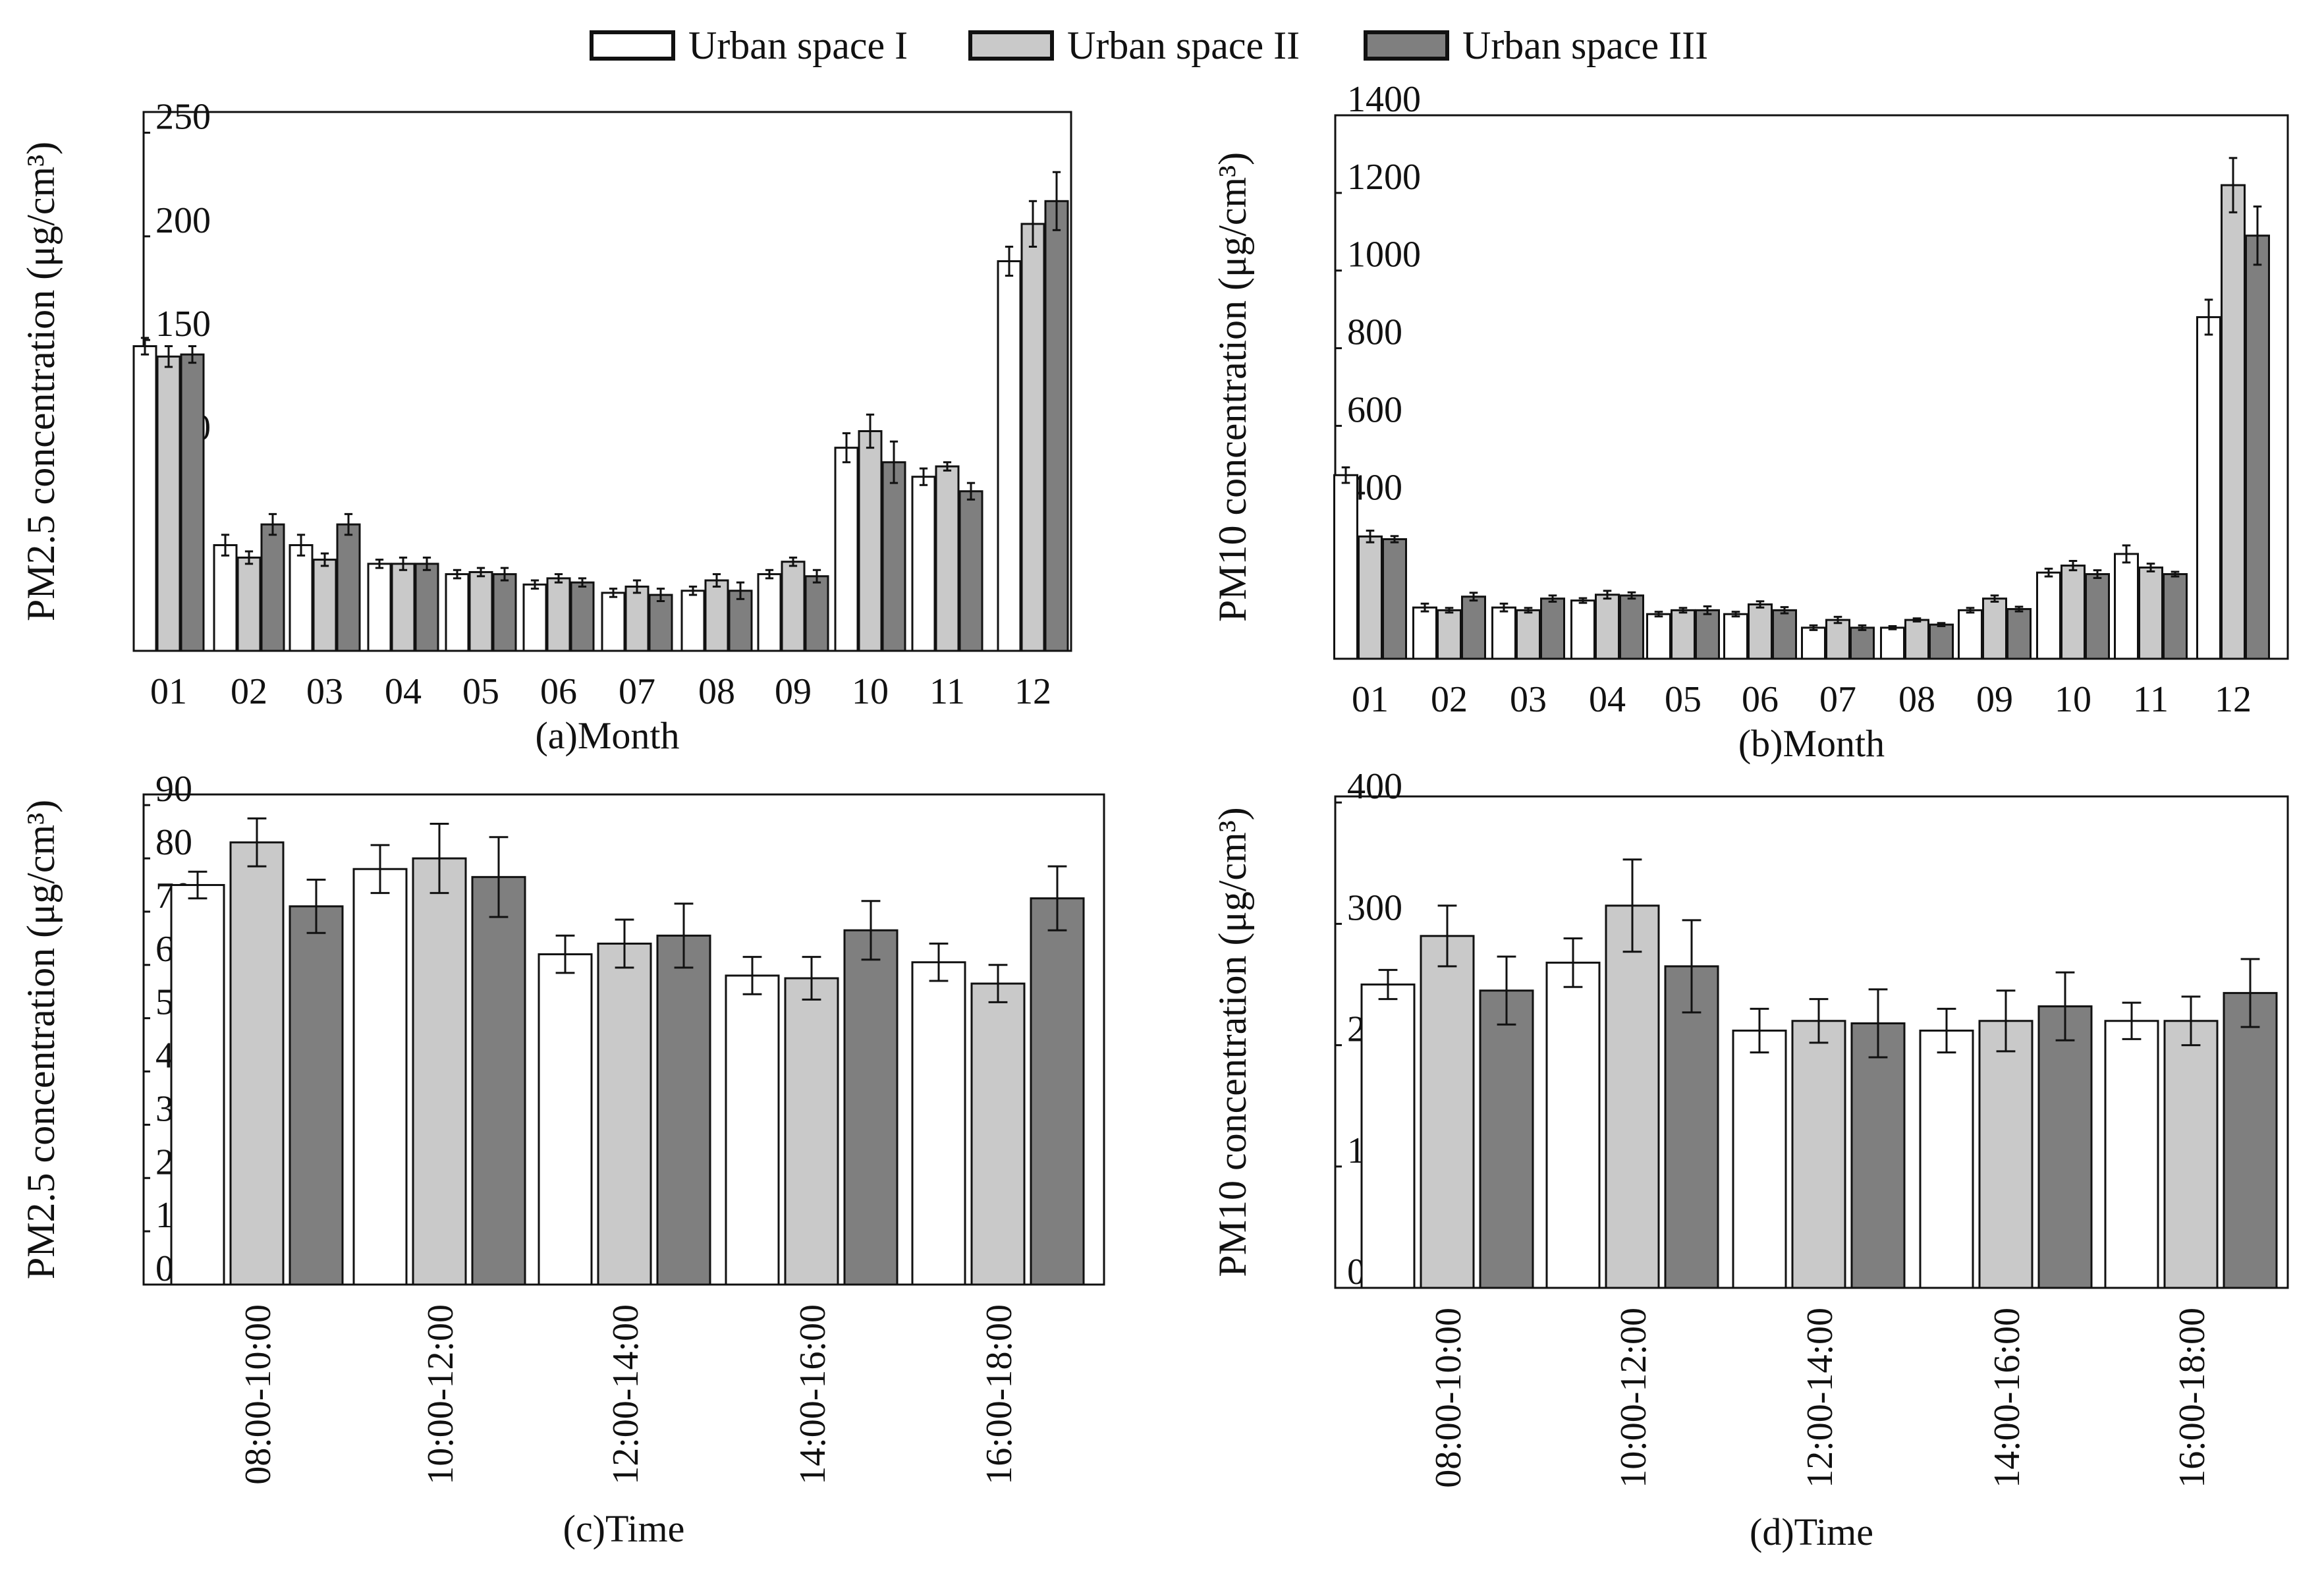  I want to click on x-axis-label-c: (c)Time, so click(624, 1528).